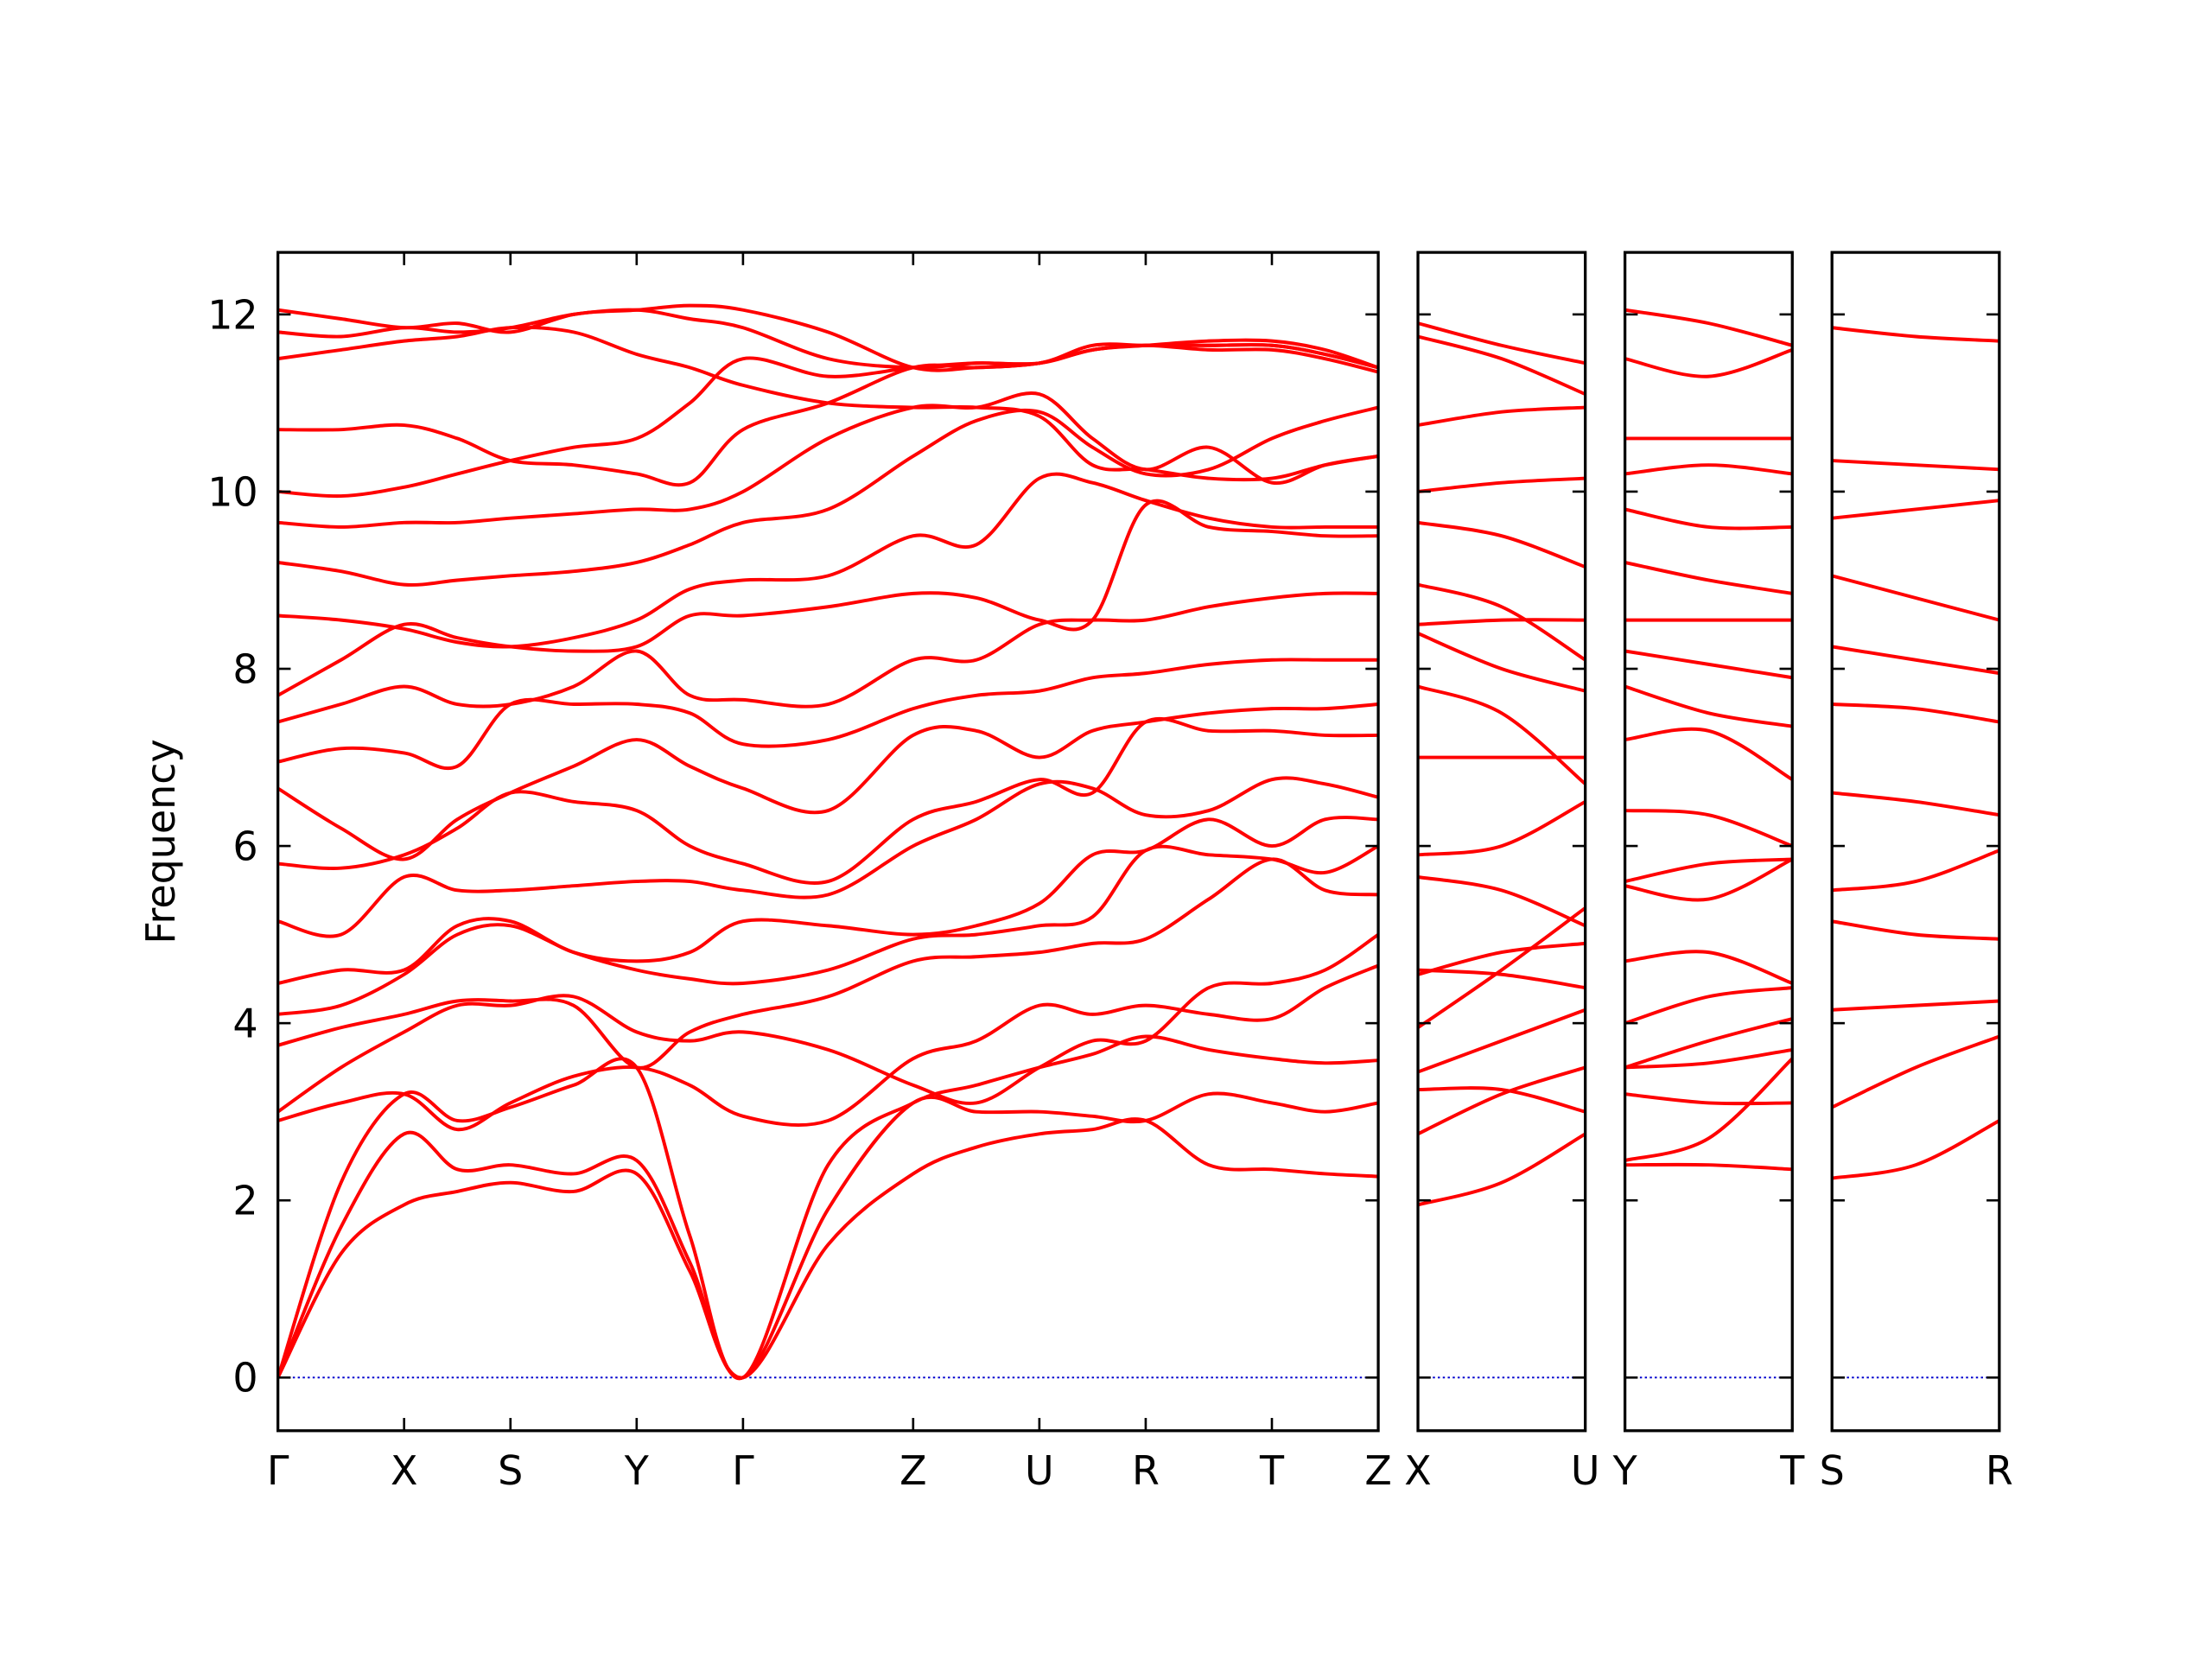  Describe the element at coordinates (232, 491) in the screenshot. I see `y-tick-label: 10` at that location.